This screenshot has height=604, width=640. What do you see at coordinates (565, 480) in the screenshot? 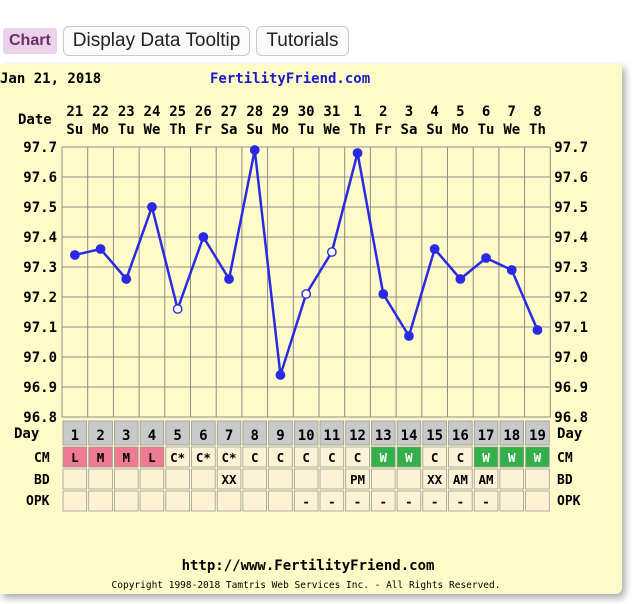
I see `bd-row-label-right: BD` at bounding box center [565, 480].